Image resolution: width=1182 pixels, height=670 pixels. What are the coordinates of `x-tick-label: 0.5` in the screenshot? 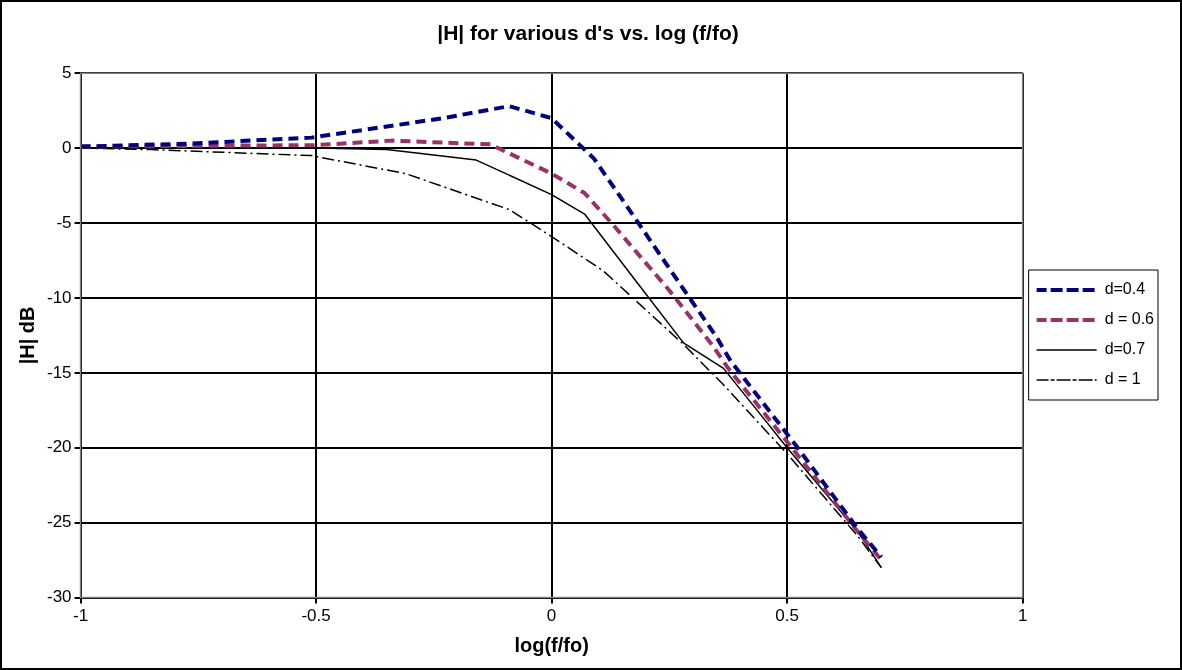 It's located at (787, 616).